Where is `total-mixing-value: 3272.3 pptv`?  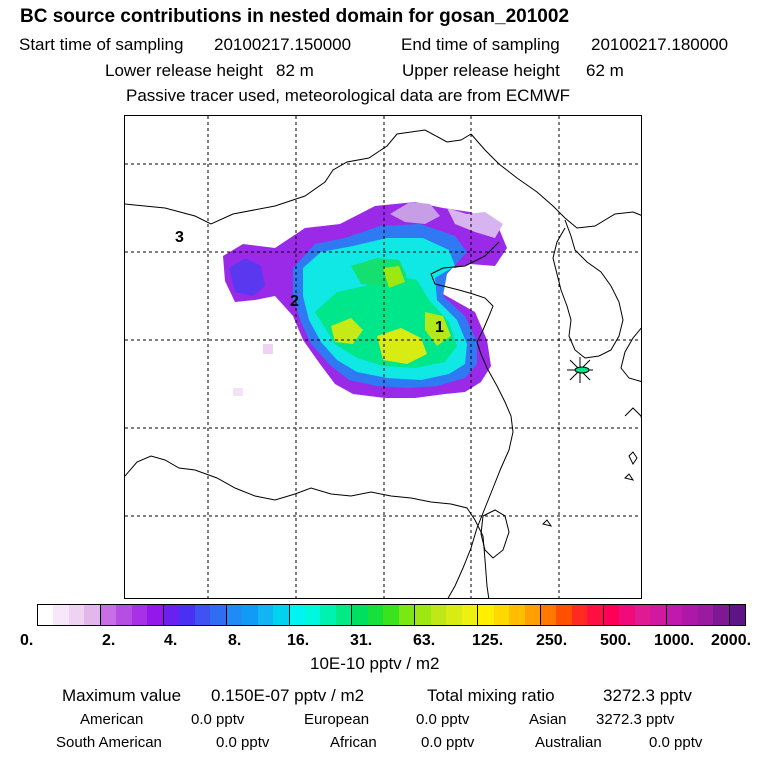
total-mixing-value: 3272.3 pptv is located at coordinates (647, 695).